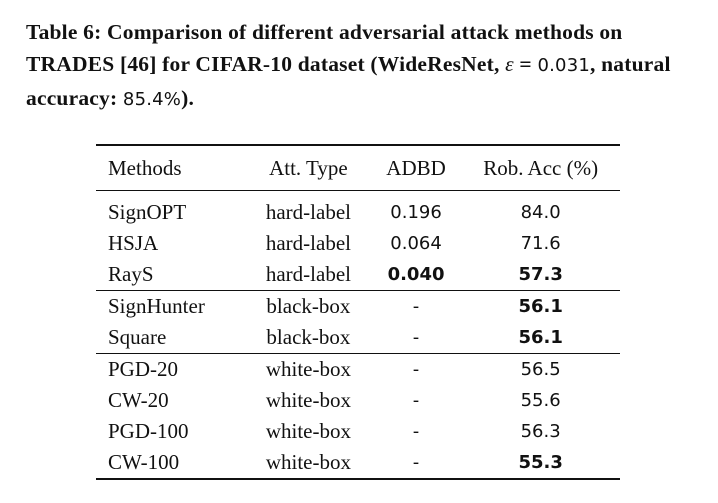 The image size is (718, 503). What do you see at coordinates (540, 275) in the screenshot?
I see `cell-rob-acc: 57.3` at bounding box center [540, 275].